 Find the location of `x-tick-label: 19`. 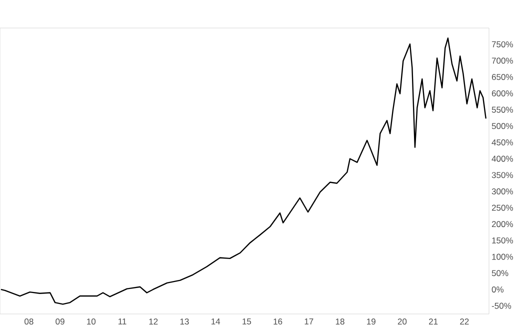

x-tick-label: 19 is located at coordinates (371, 321).